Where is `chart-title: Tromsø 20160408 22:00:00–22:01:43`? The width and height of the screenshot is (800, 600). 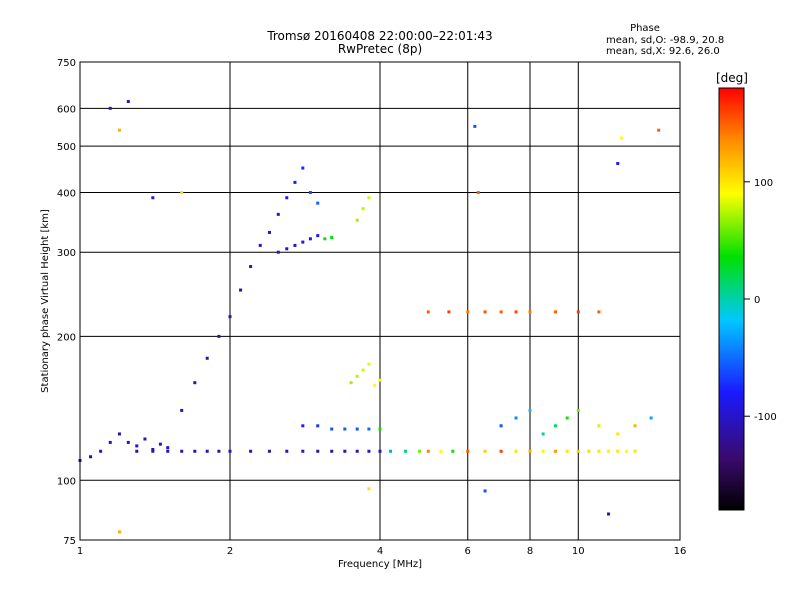
chart-title: Tromsø 20160408 22:00:00–22:01:43 is located at coordinates (379, 36).